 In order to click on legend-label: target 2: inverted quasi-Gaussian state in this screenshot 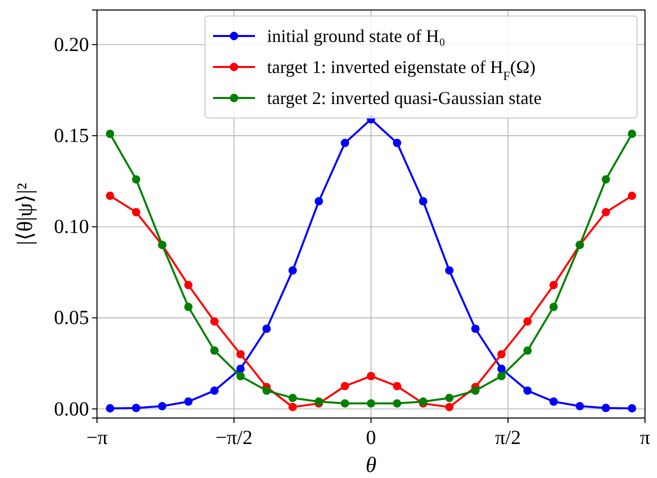, I will do `click(404, 98)`.